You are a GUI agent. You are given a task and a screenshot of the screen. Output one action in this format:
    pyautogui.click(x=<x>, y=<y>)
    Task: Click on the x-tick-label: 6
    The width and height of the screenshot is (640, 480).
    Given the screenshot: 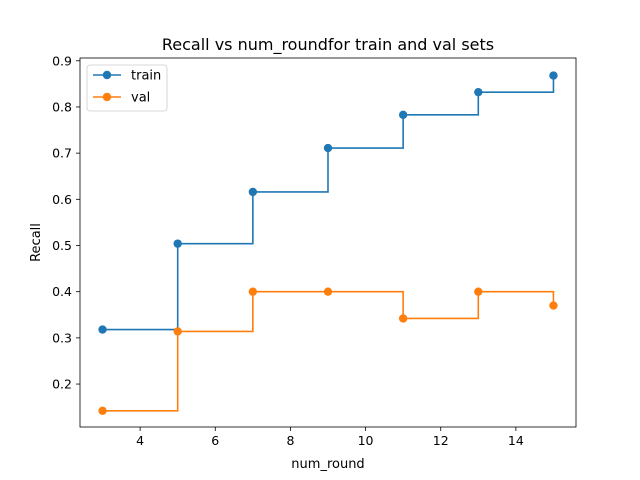 What is the action you would take?
    pyautogui.click(x=215, y=440)
    